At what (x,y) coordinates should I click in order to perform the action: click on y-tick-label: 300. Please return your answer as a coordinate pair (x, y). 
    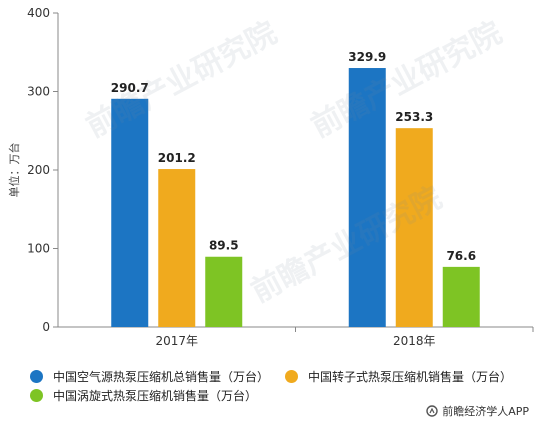
    Looking at the image, I should click on (38, 92).